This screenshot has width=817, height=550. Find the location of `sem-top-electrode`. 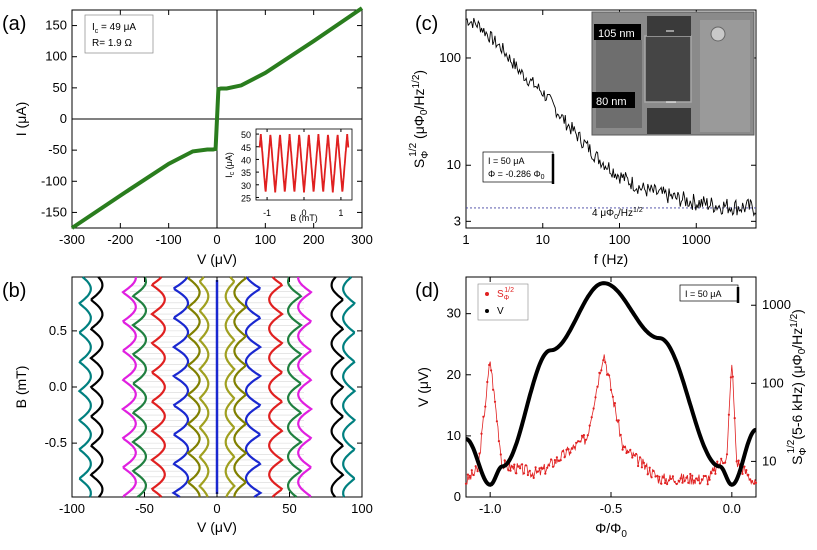

sem-top-electrode is located at coordinates (669, 26).